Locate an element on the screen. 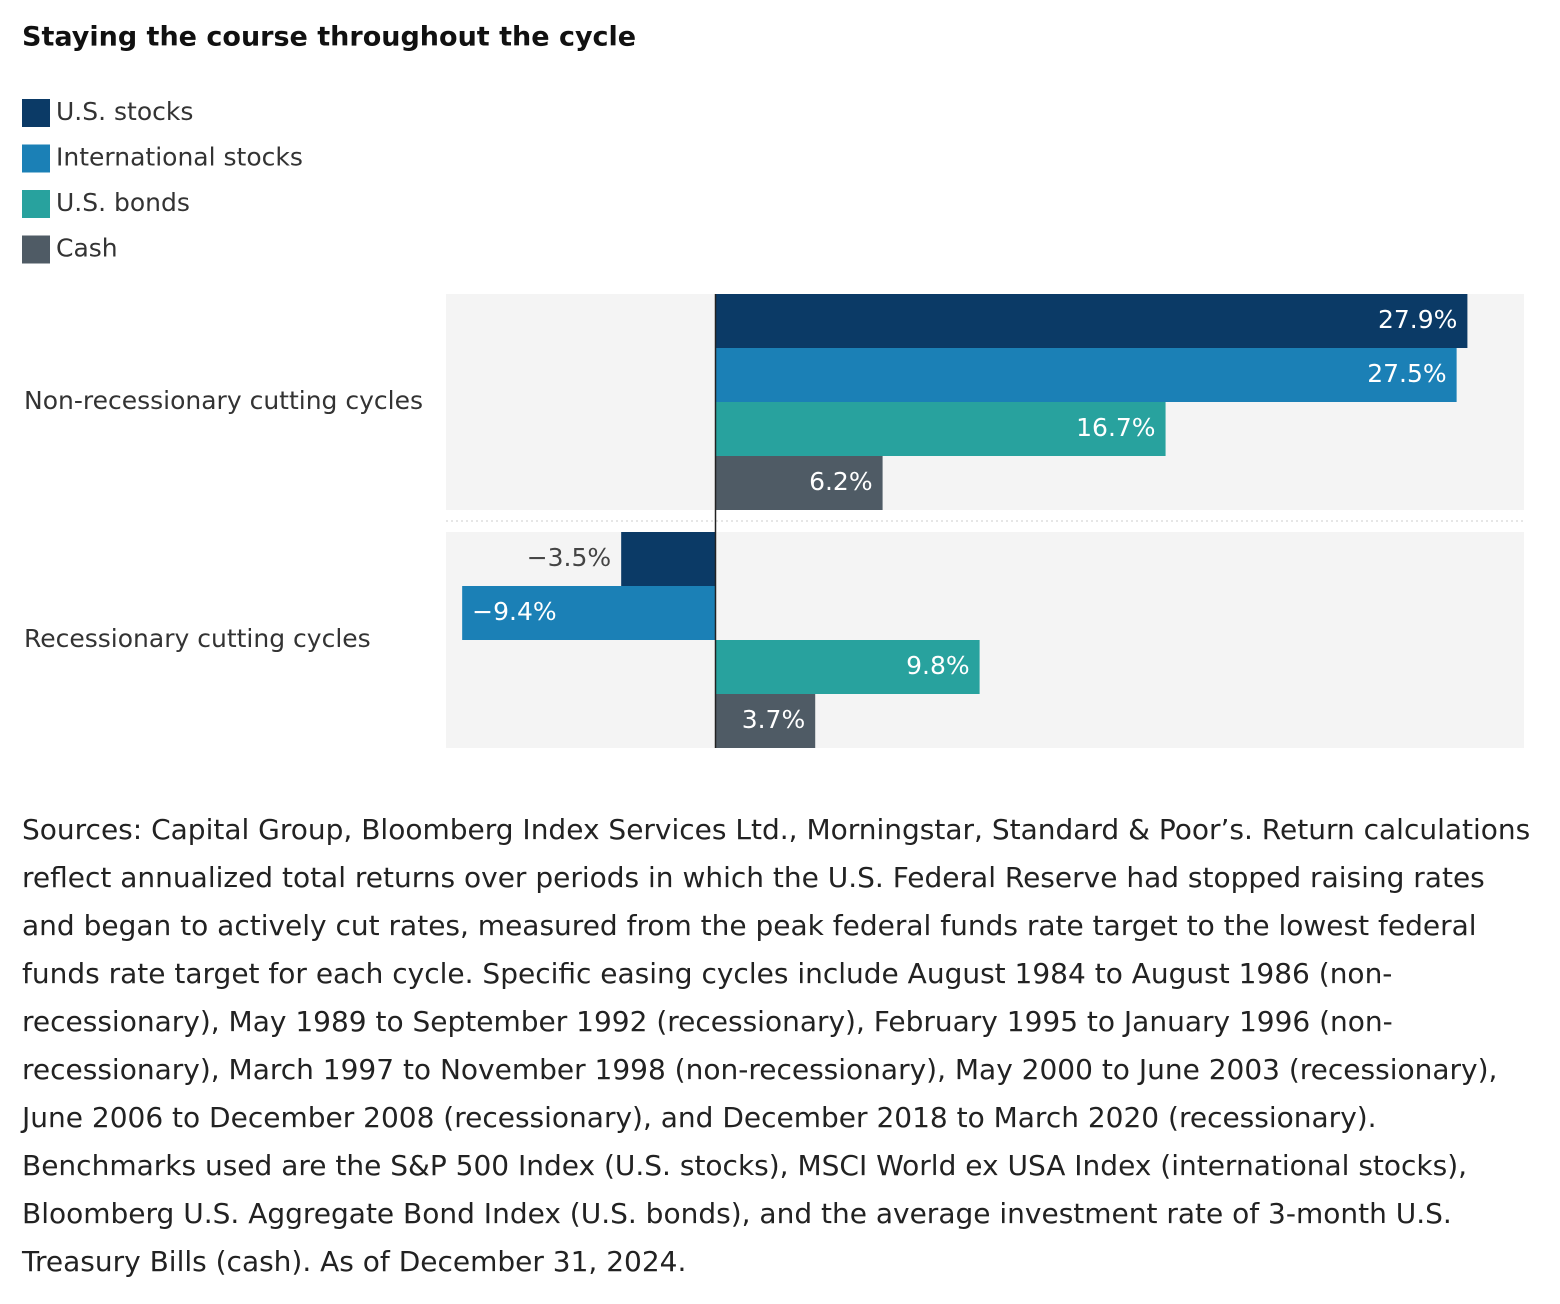 Image resolution: width=1560 pixels, height=1304 pixels. legend-label: Cash is located at coordinates (87, 248).